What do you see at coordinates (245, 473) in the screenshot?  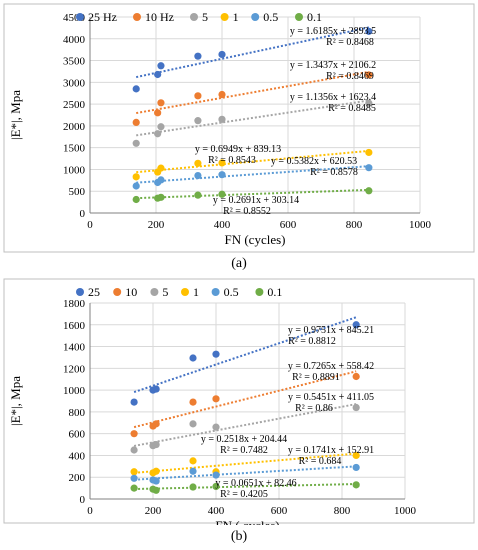 I see `trendline-0.5` at bounding box center [245, 473].